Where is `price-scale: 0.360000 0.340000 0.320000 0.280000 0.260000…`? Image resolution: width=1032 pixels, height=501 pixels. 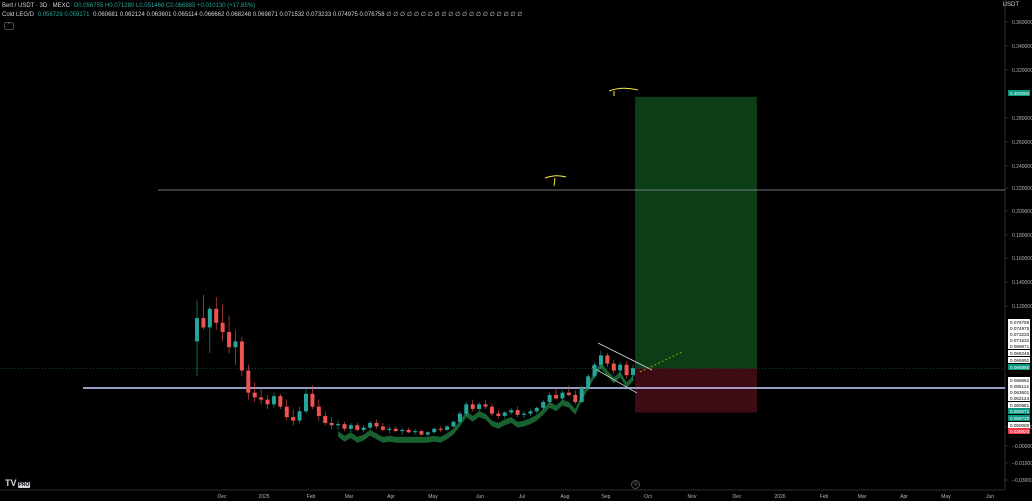
price-scale: 0.360000 0.340000 0.320000 0.280000 0.260000… is located at coordinates (1018, 245).